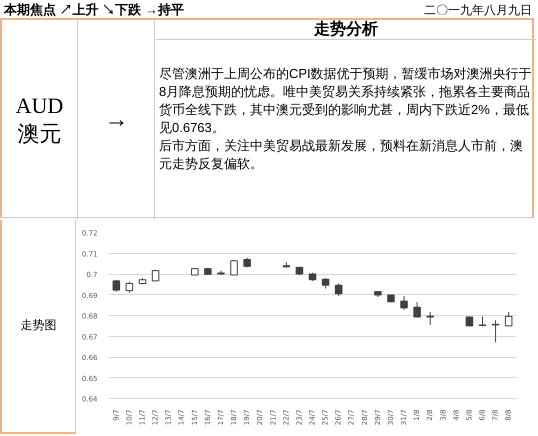 The width and height of the screenshot is (538, 436). What do you see at coordinates (94, 10) in the screenshot?
I see `text: 本期焦点 ↗上升 ↘下跌 →持平` at bounding box center [94, 10].